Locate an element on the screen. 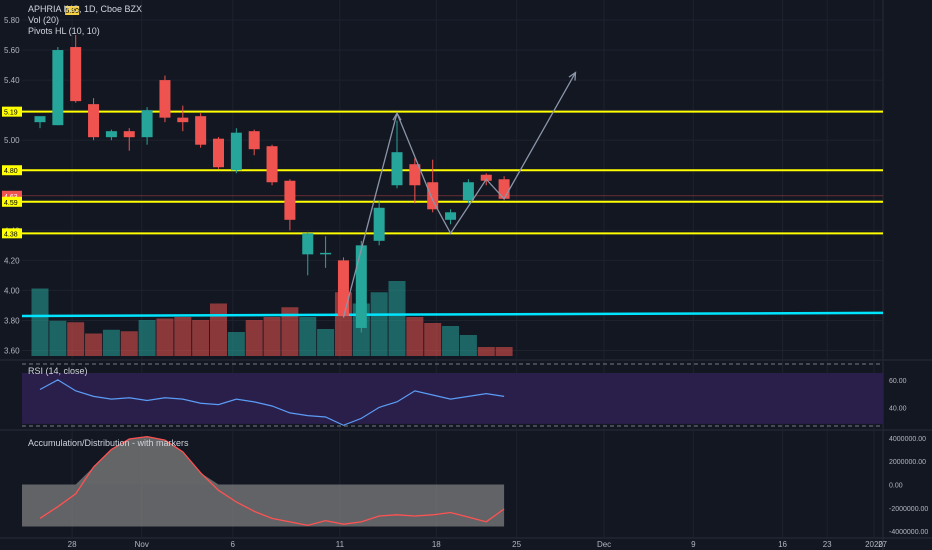 This screenshot has height=550, width=932. pattern-polyline is located at coordinates (459, 195).